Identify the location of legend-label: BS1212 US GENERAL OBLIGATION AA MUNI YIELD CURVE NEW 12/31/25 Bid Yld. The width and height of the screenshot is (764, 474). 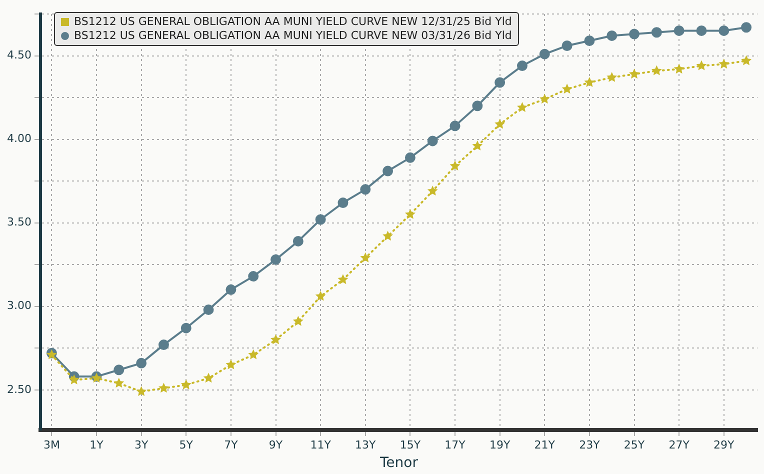
(293, 21).